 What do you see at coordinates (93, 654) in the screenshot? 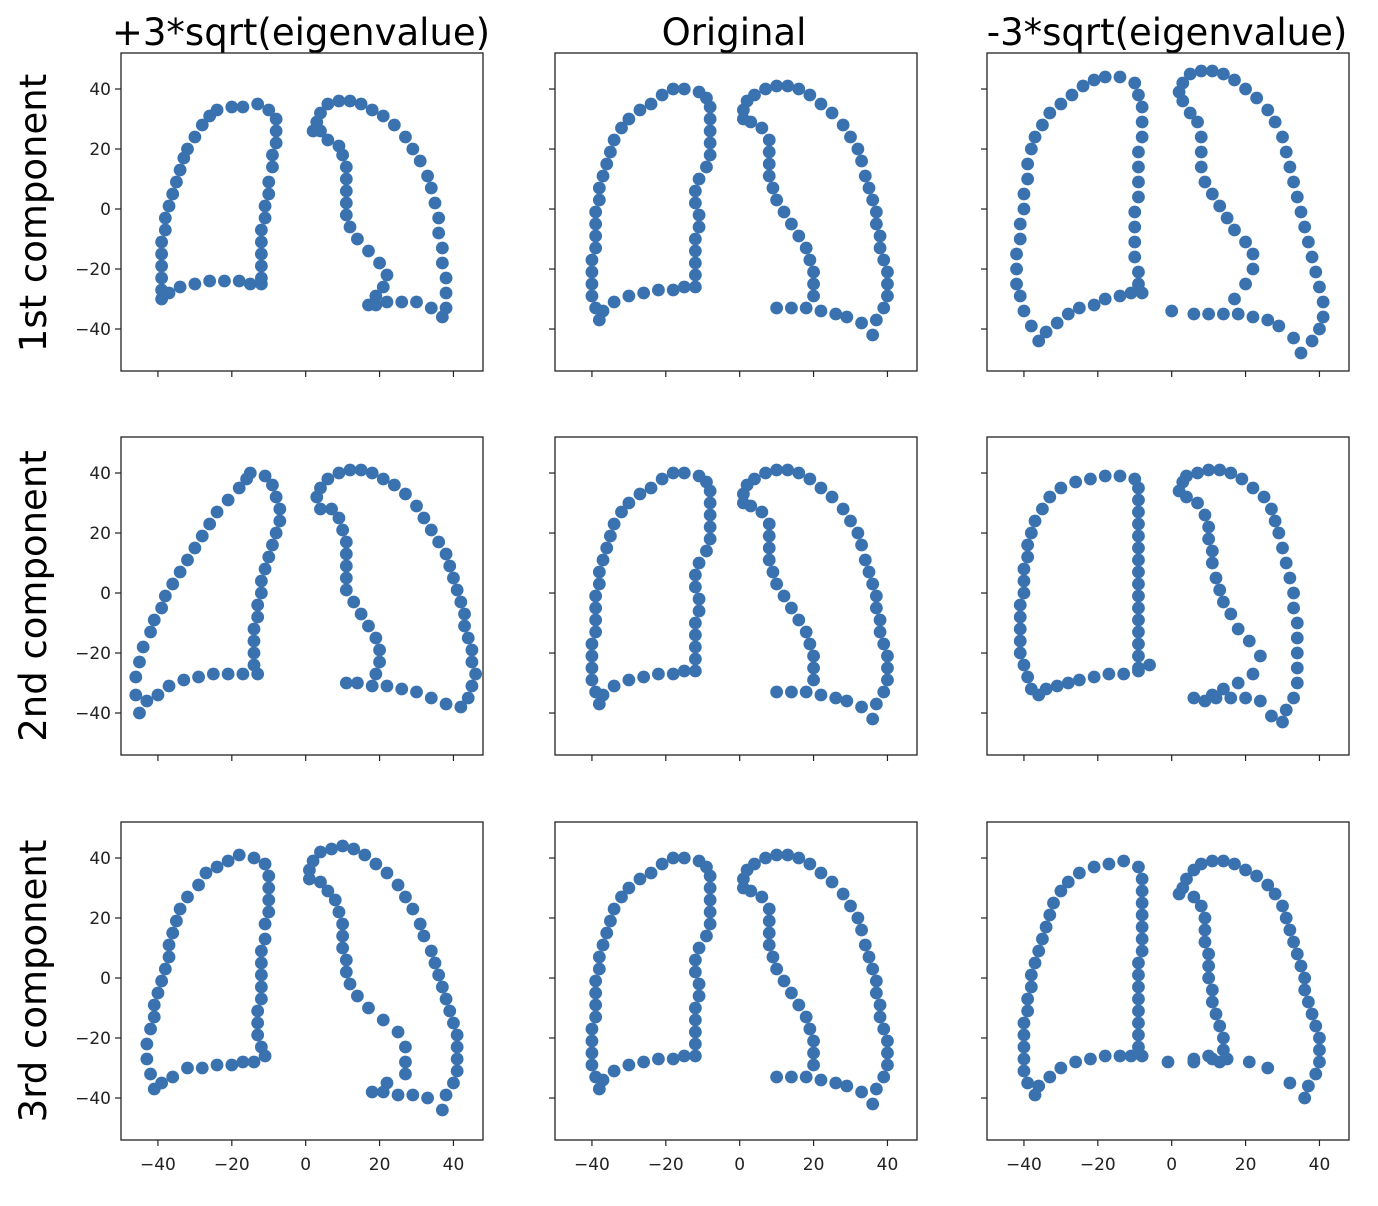
I see `y-tick-label: −20` at bounding box center [93, 654].